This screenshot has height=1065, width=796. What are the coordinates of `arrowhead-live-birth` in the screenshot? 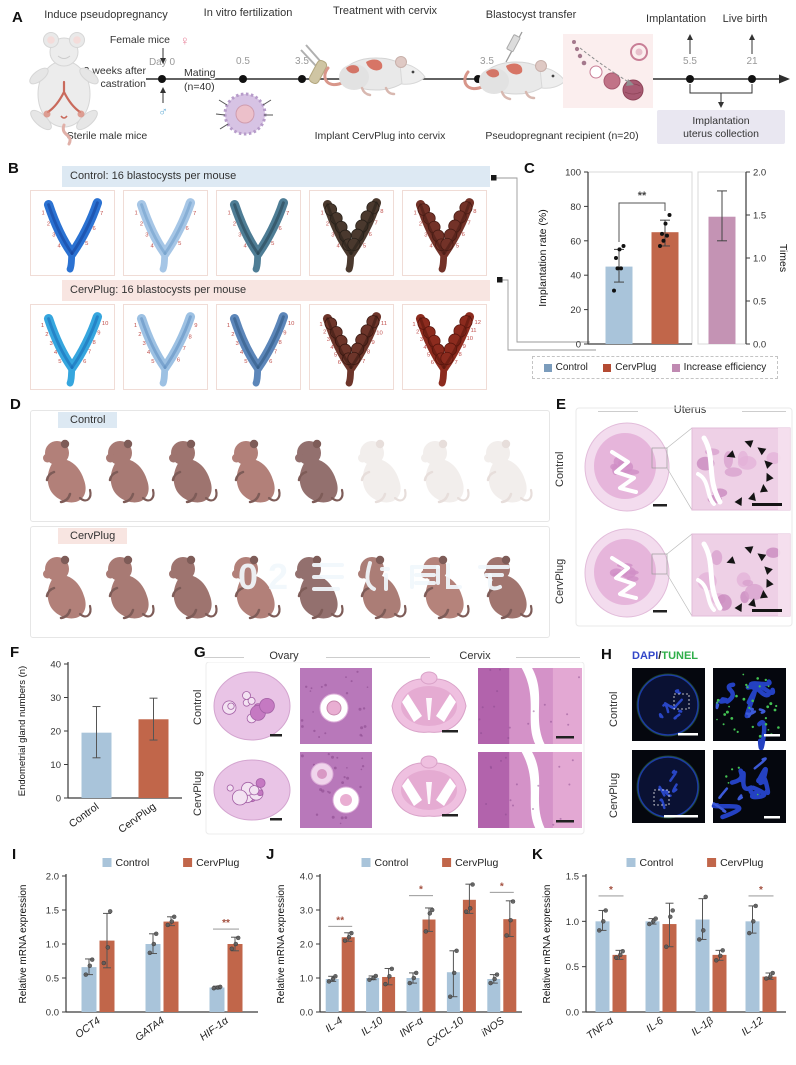 It's located at (752, 37).